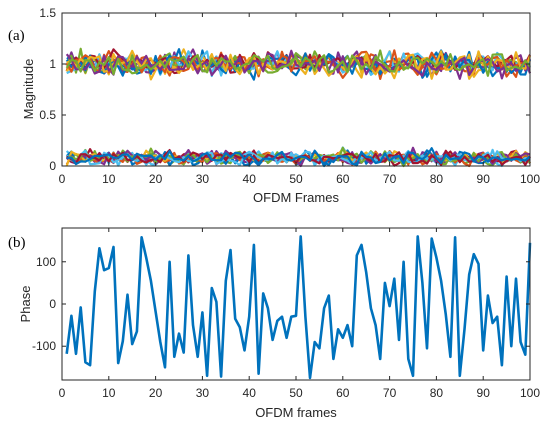  What do you see at coordinates (250, 393) in the screenshot?
I see `phase-x-tick-label: 40` at bounding box center [250, 393].